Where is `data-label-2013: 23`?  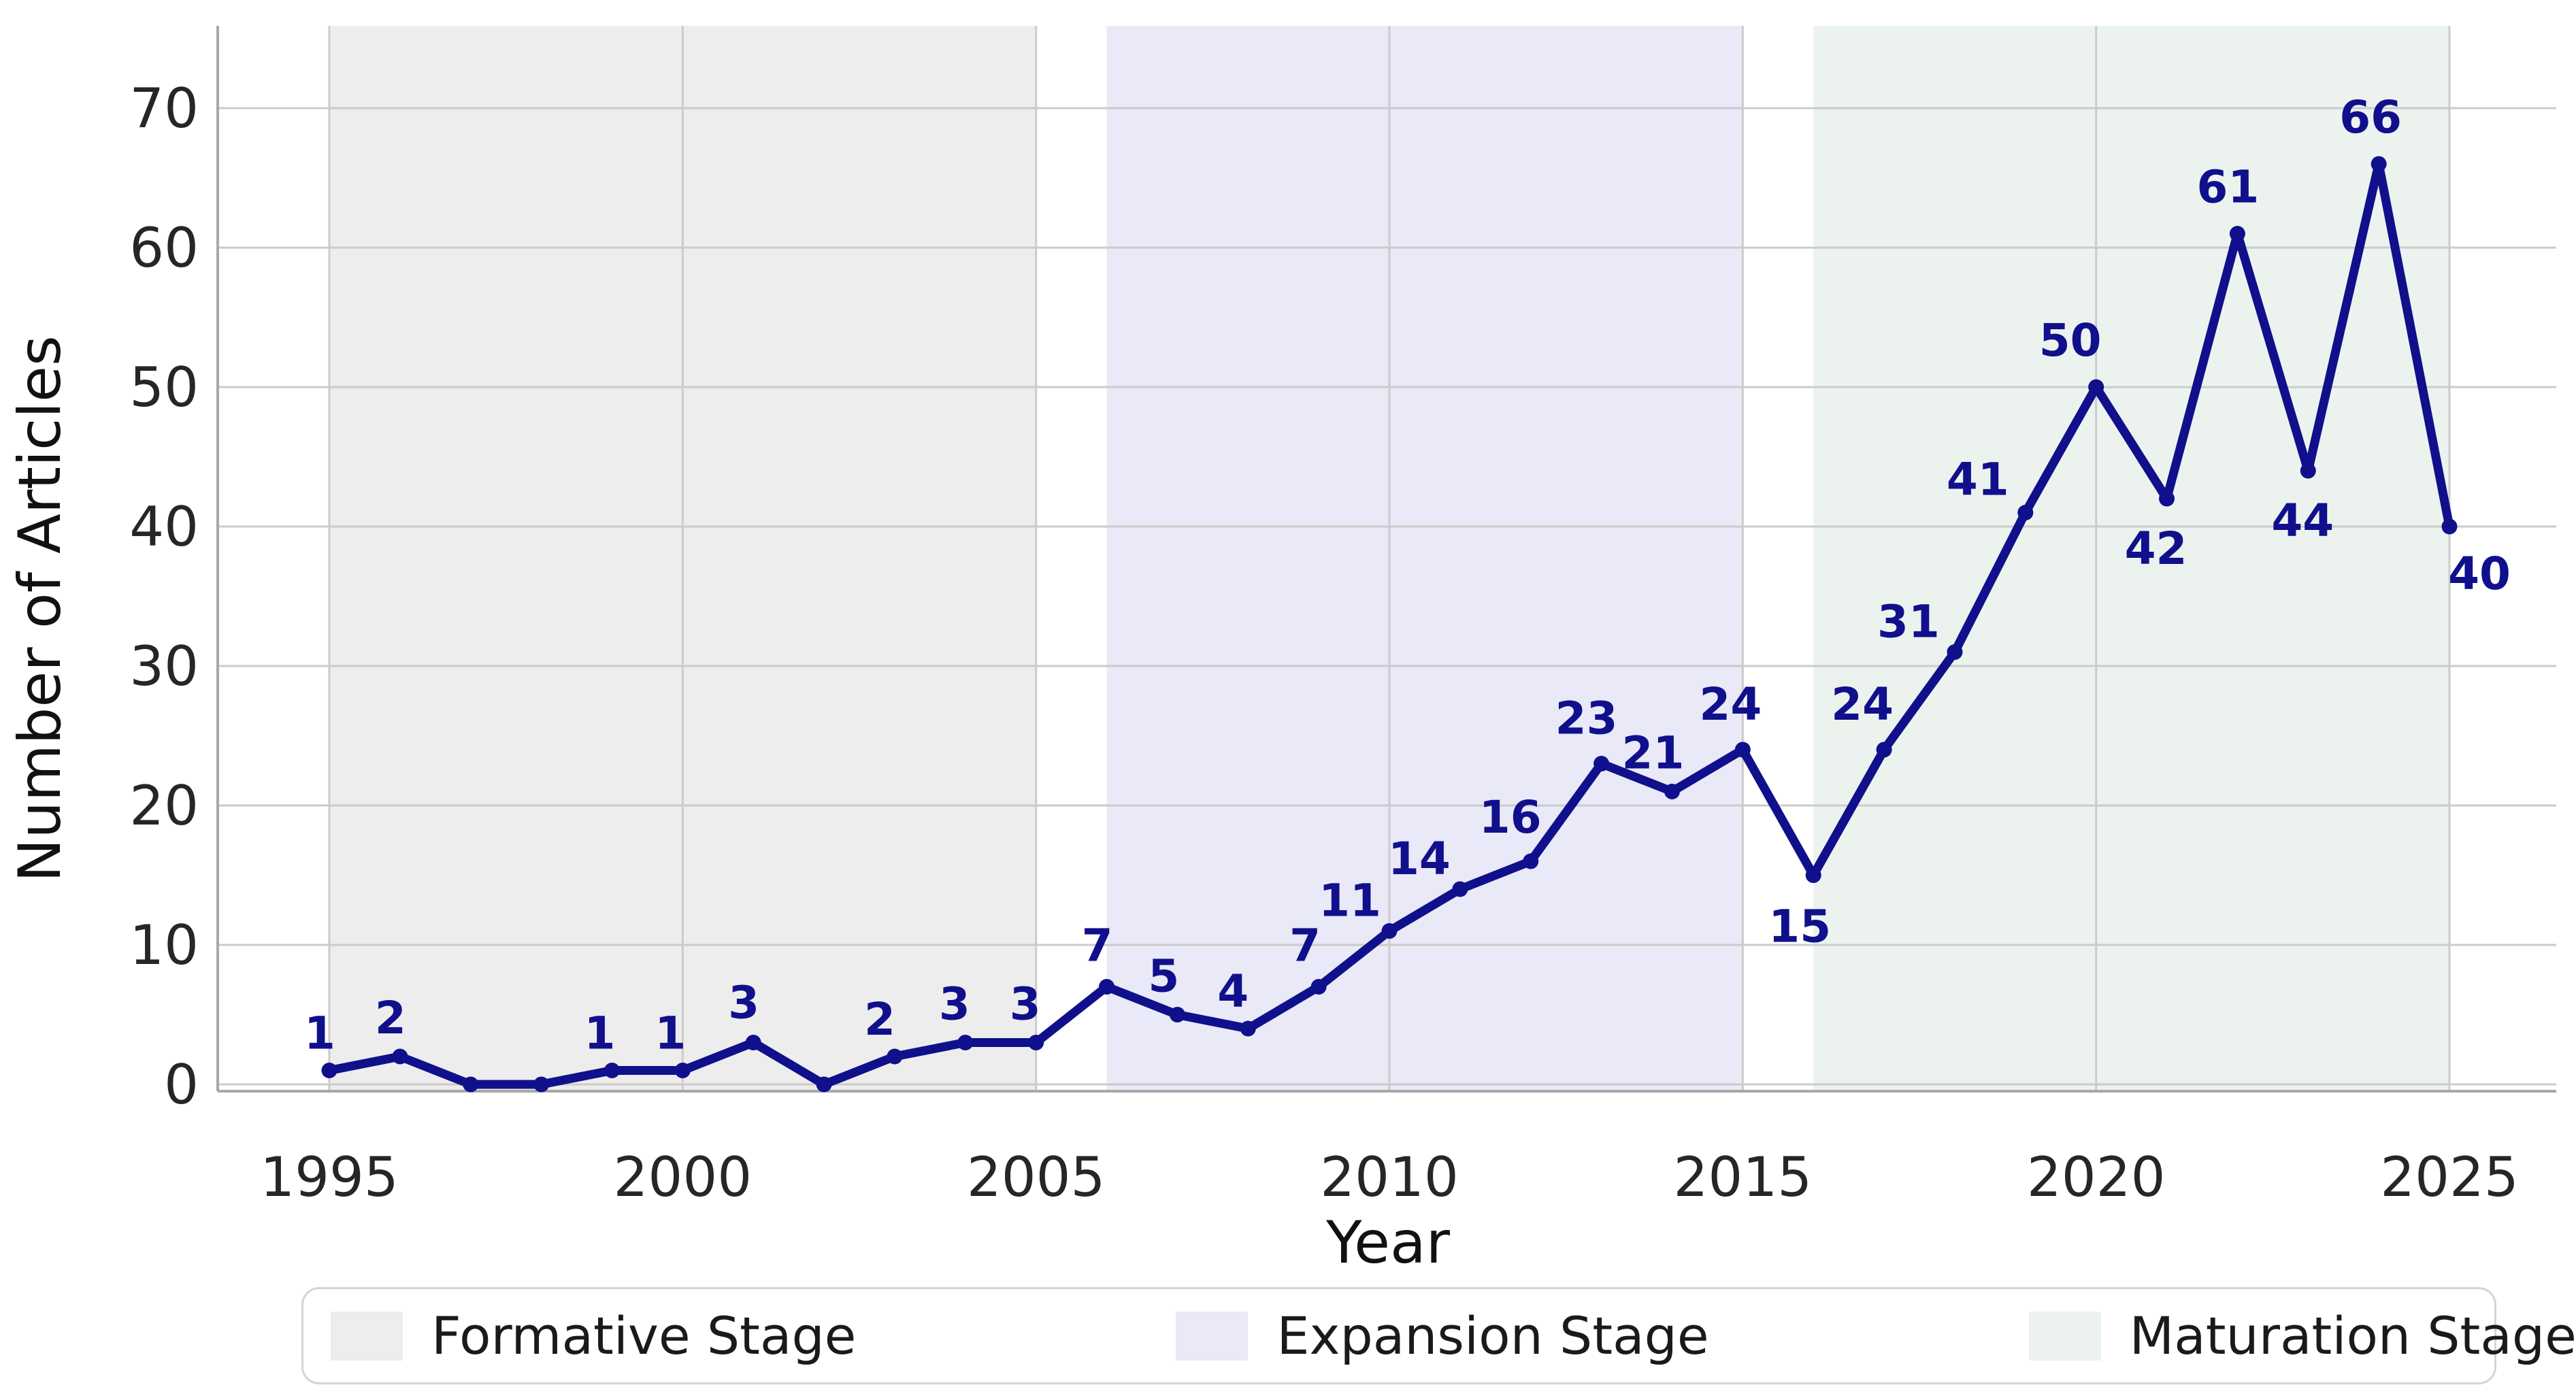 data-label-2013: 23 is located at coordinates (1586, 719).